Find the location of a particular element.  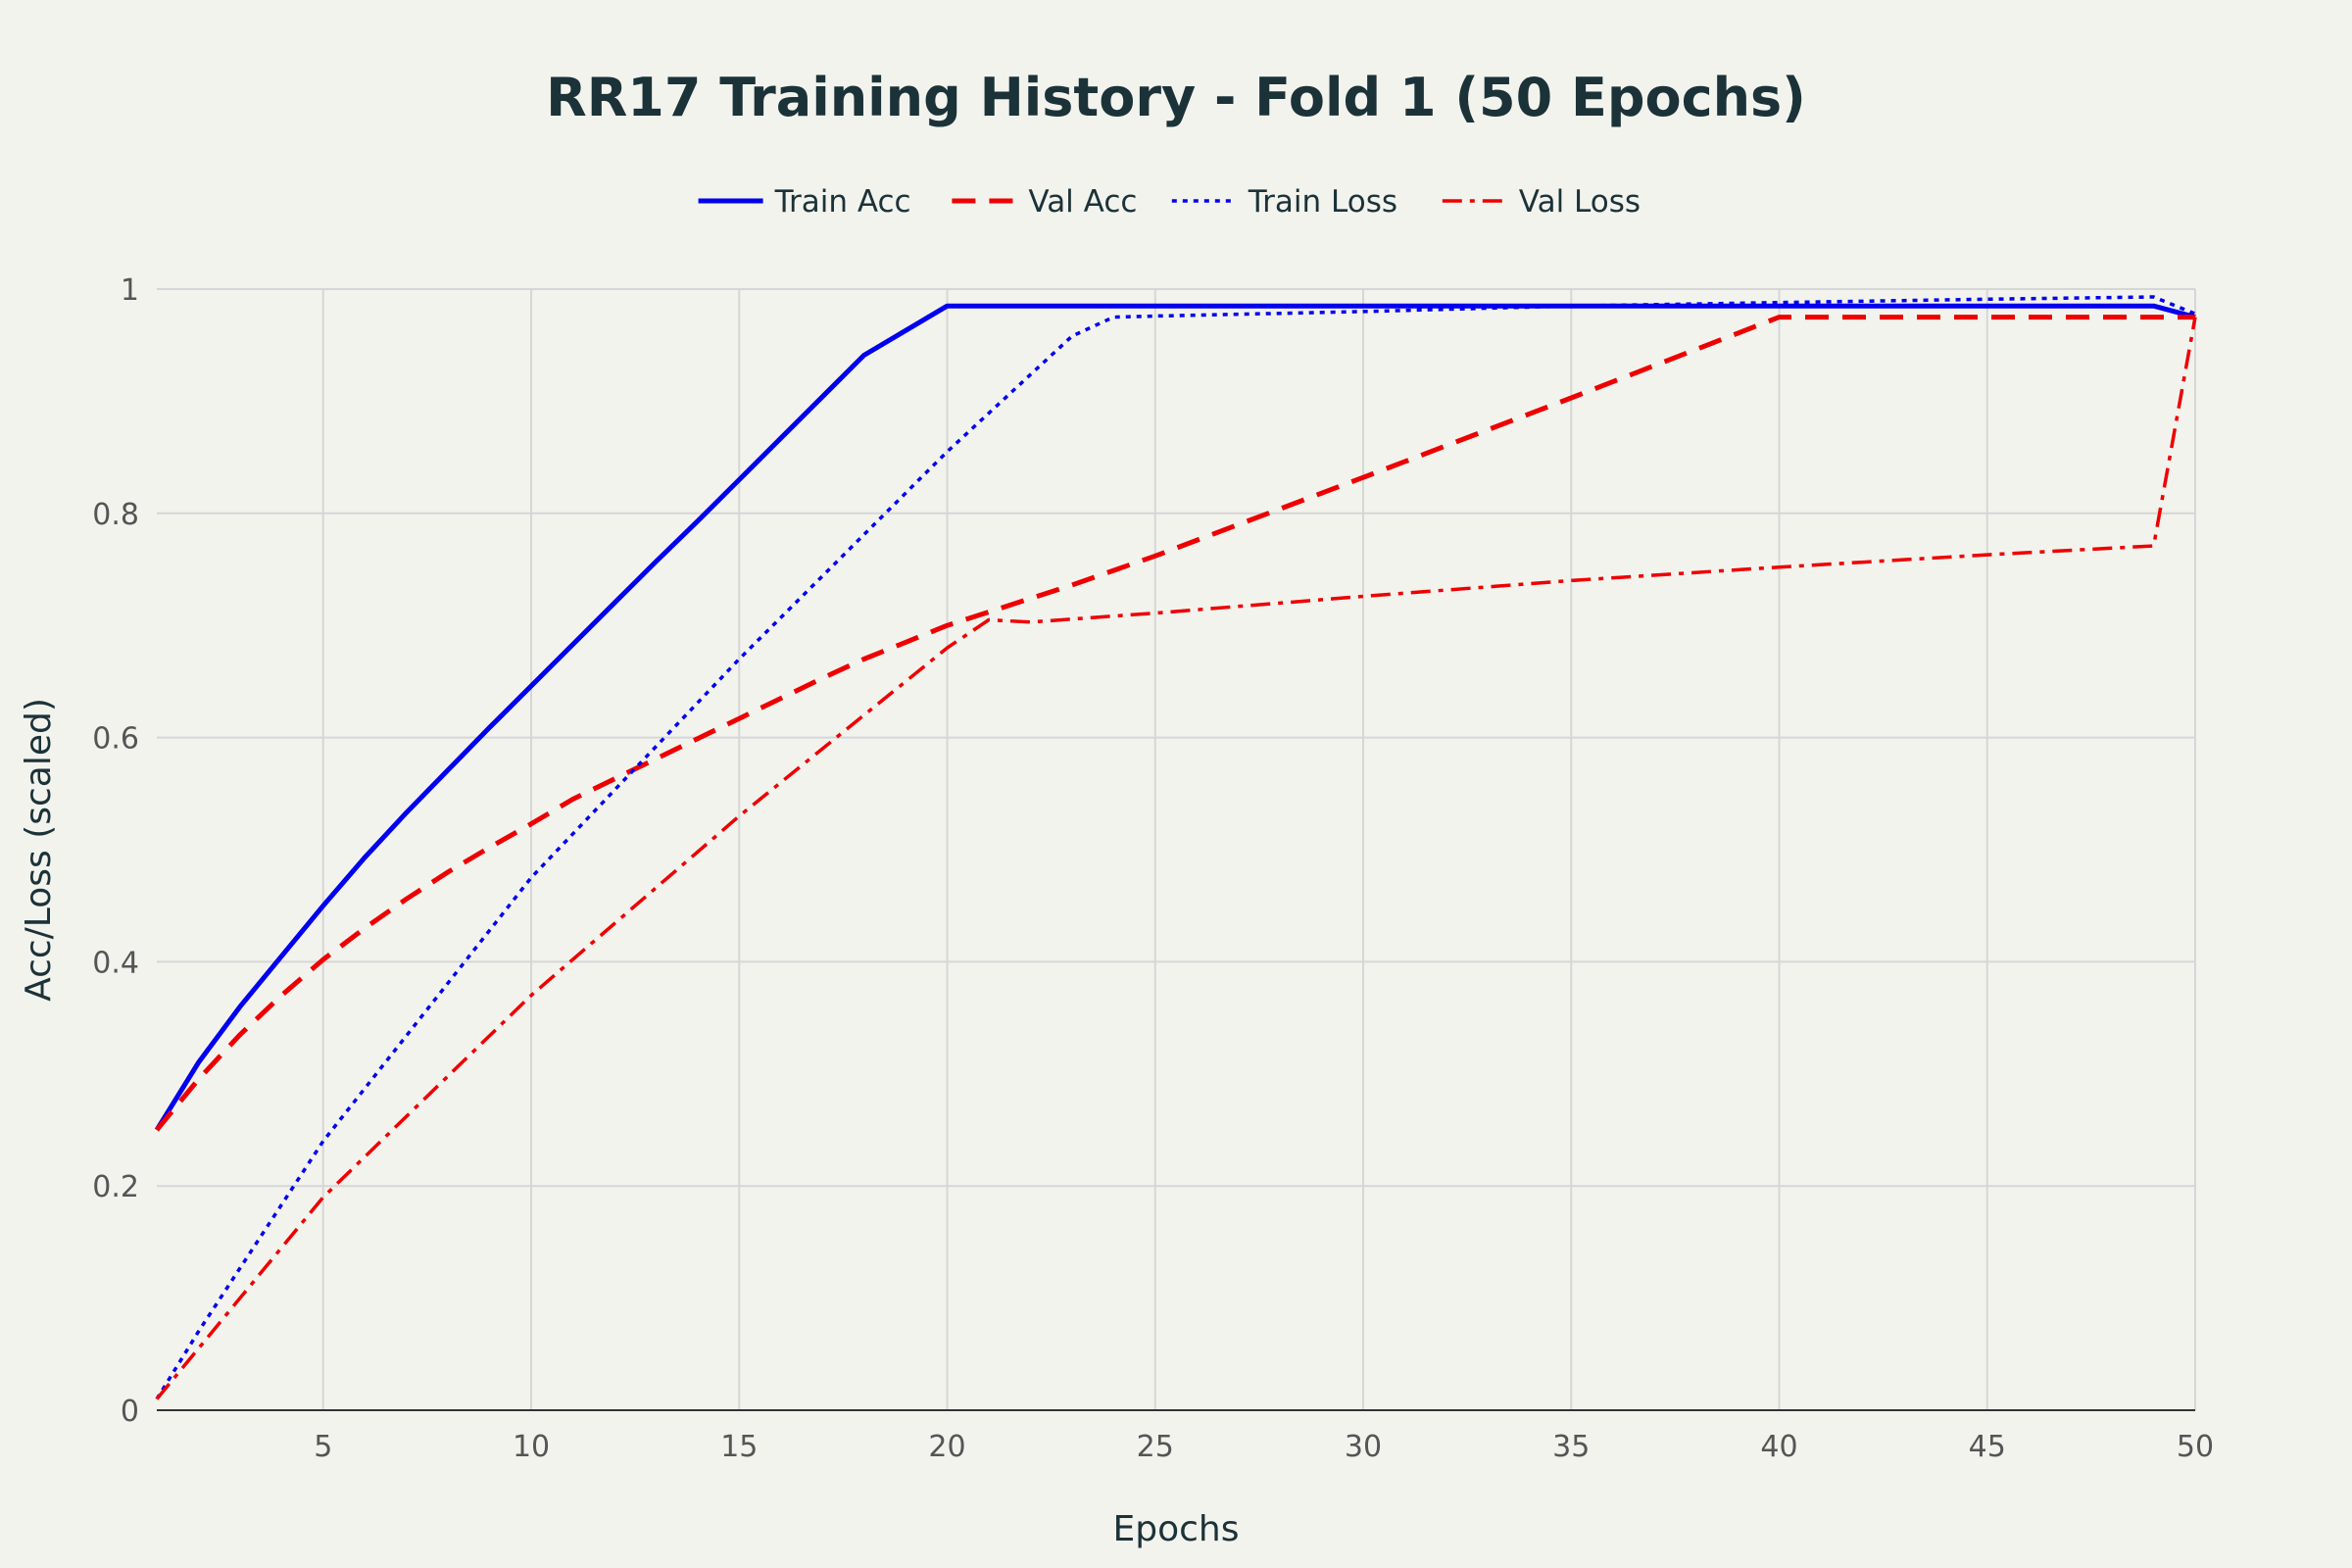

x-tick-label: 30 is located at coordinates (1363, 1447).